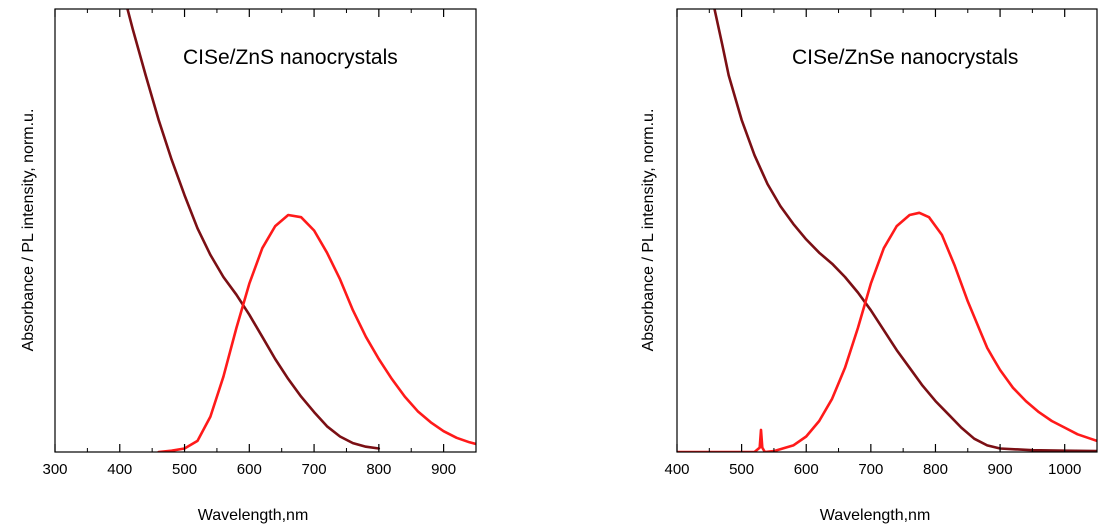 The width and height of the screenshot is (1099, 529). I want to click on chart-title: CISe/ZnSe nanocrystals, so click(905, 57).